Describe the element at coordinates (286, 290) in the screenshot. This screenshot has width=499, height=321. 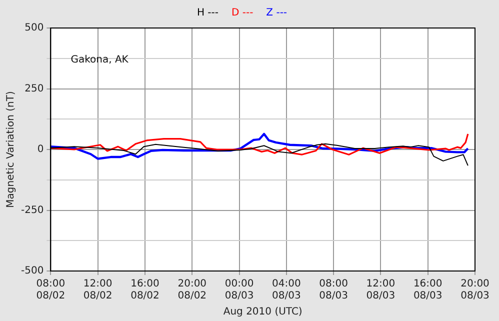
I see `x-tick-label: 04:00 08/03` at that location.